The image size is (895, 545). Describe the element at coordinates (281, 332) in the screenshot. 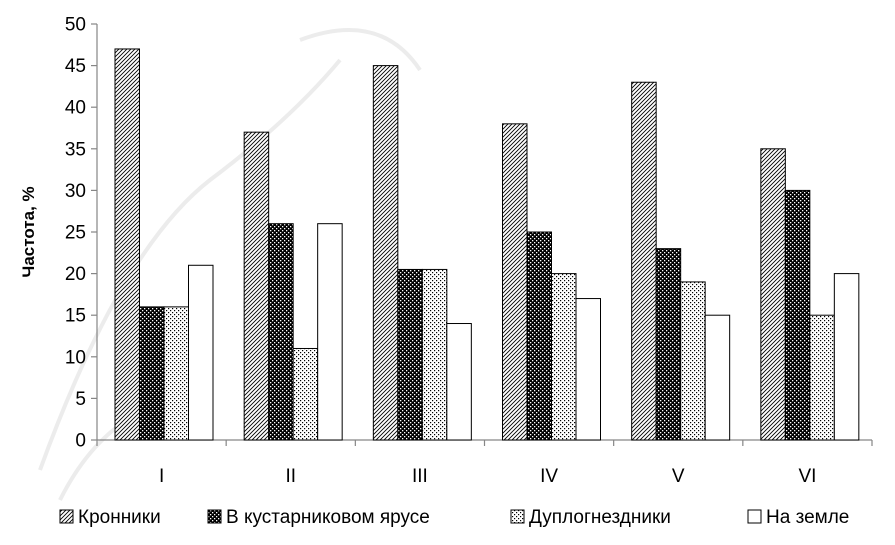

I see `bar-2-II` at that location.